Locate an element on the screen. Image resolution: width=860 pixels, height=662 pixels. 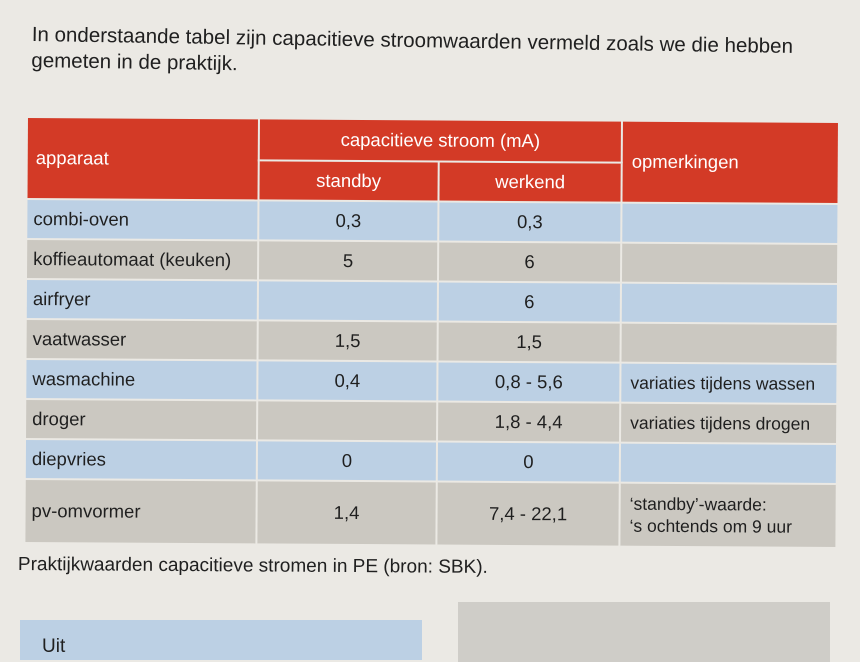
cell-apparaat: wasmachine is located at coordinates (141, 380).